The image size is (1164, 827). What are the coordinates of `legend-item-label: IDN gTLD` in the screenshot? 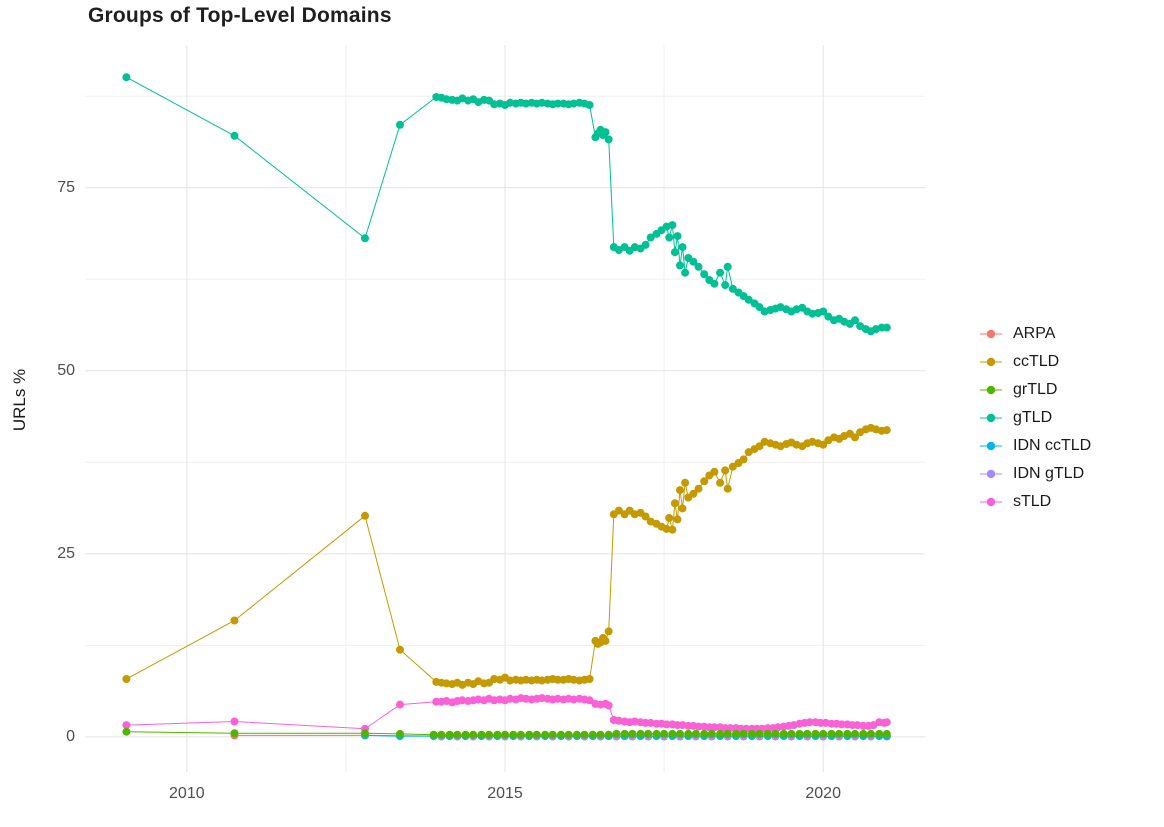 It's located at (1049, 473).